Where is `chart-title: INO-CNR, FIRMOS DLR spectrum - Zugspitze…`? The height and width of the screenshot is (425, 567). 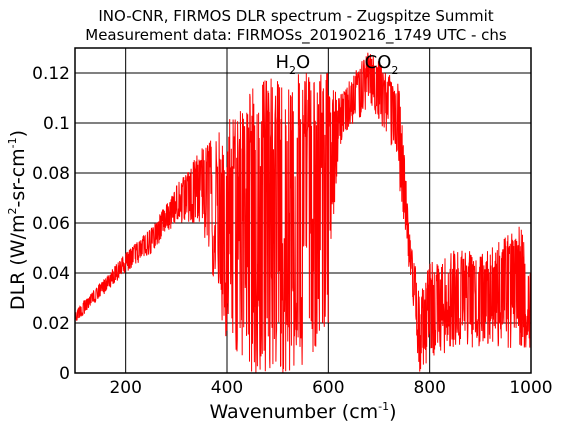 chart-title: INO-CNR, FIRMOS DLR spectrum - Zugspitze… is located at coordinates (295, 16).